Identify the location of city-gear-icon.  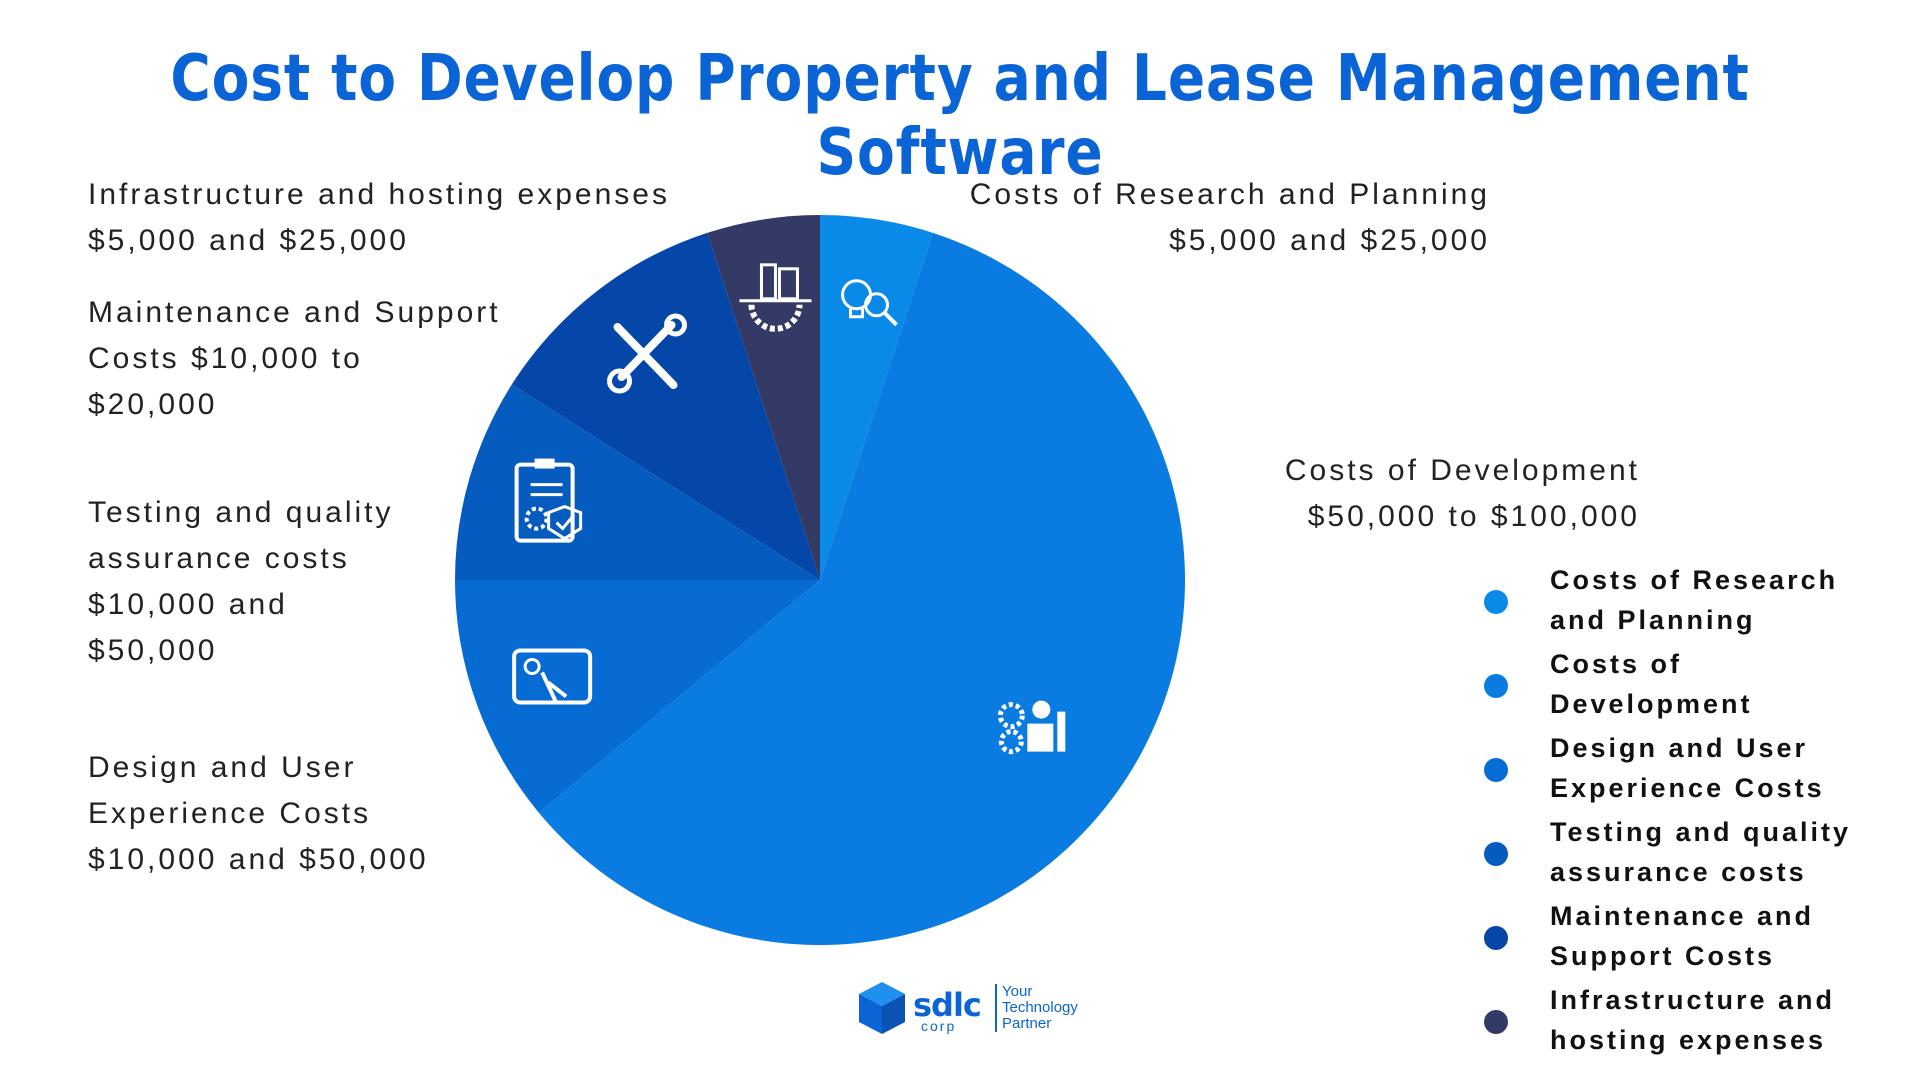
(775, 297).